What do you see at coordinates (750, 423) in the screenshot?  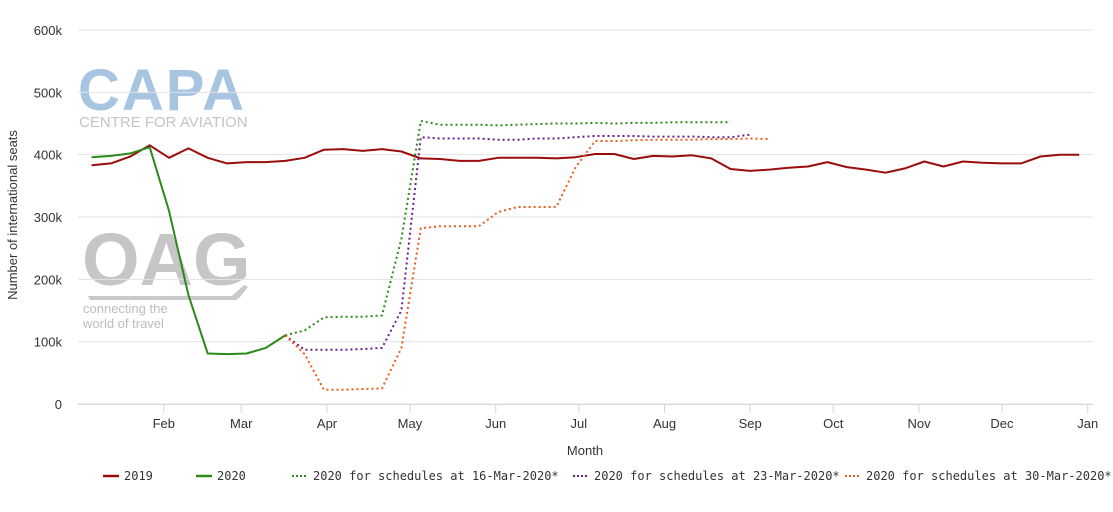 I see `x-tick-label: Sep` at bounding box center [750, 423].